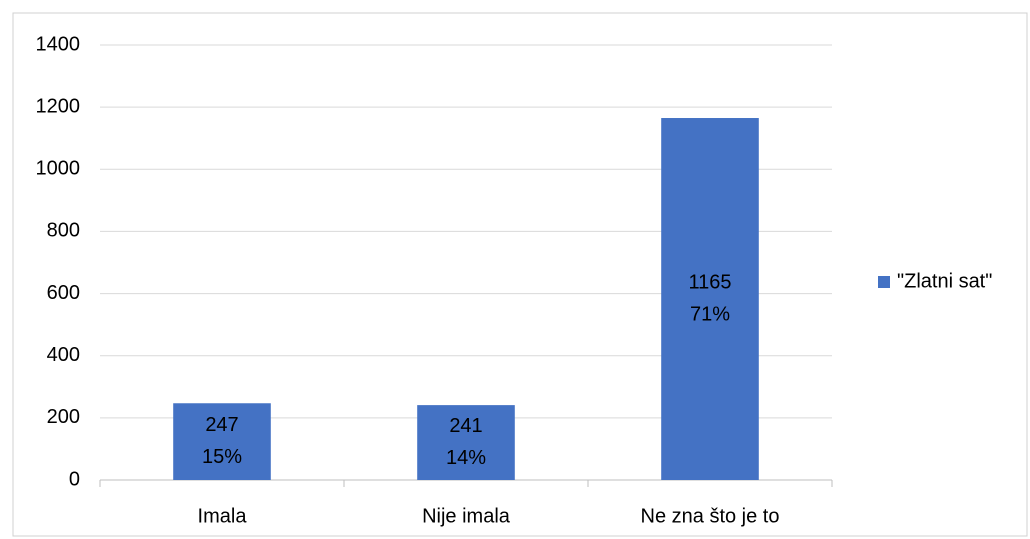 The image size is (1030, 539). Describe the element at coordinates (58, 44) in the screenshot. I see `y-tick-label: 1400` at that location.